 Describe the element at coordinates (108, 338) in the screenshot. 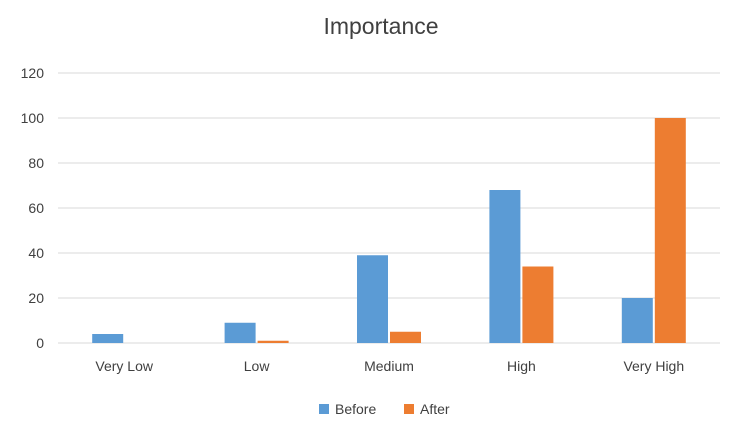

I see `bar-before-very-low` at that location.